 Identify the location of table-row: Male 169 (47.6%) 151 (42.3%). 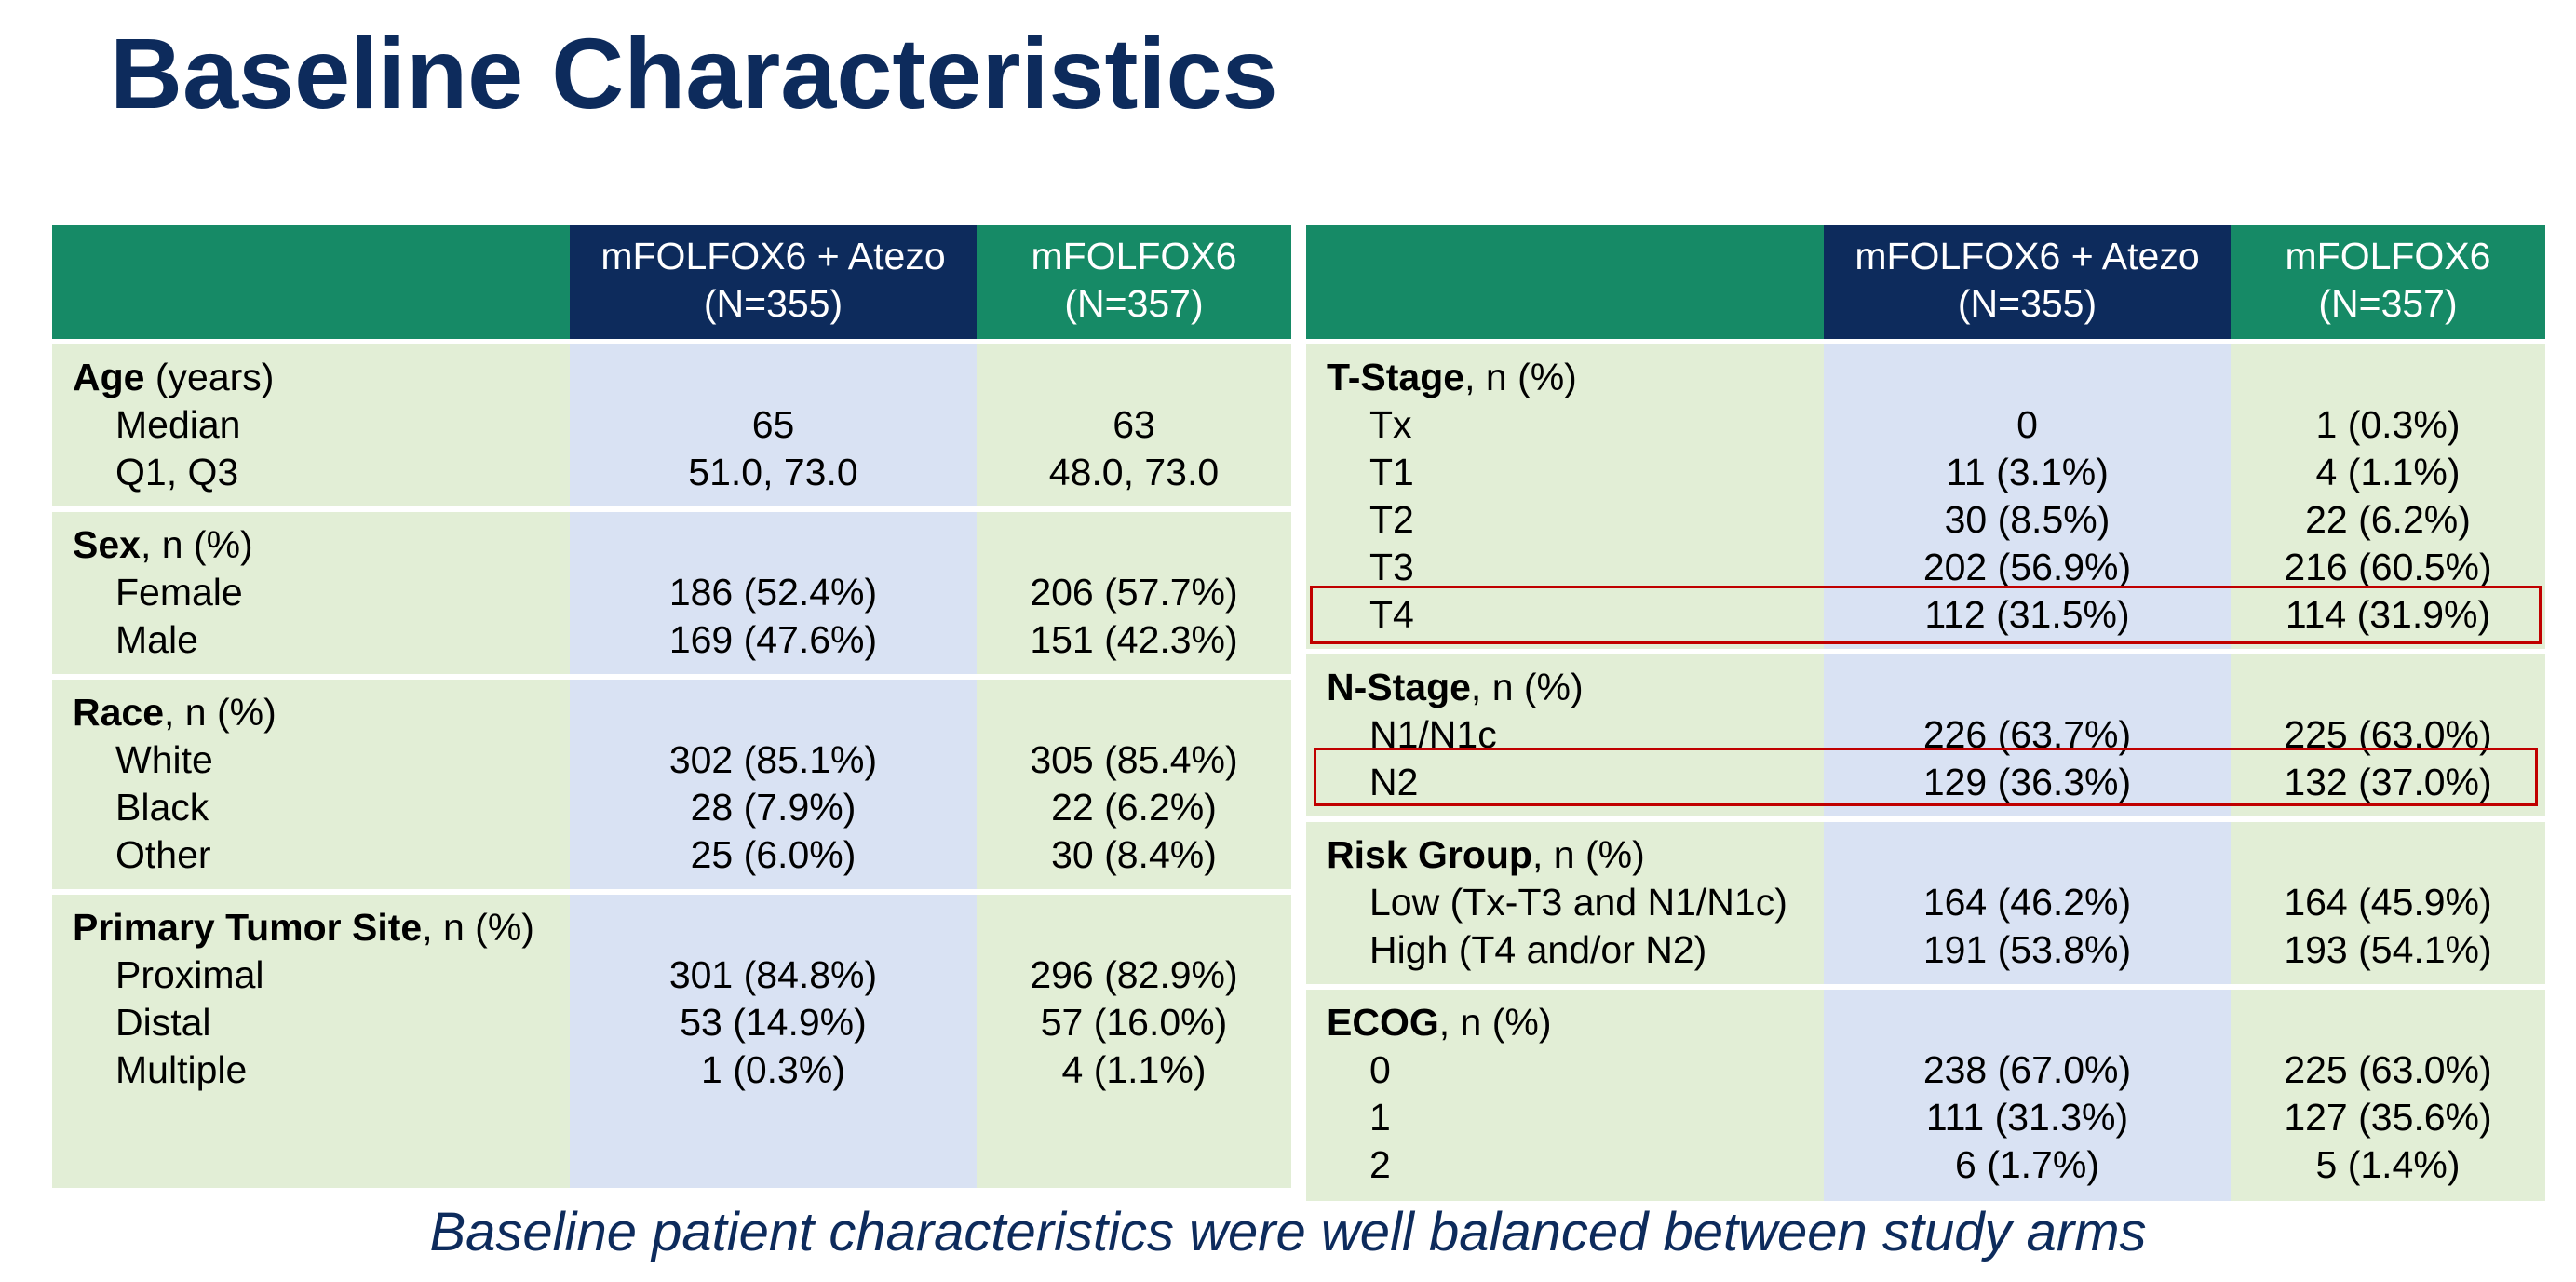
(676, 639).